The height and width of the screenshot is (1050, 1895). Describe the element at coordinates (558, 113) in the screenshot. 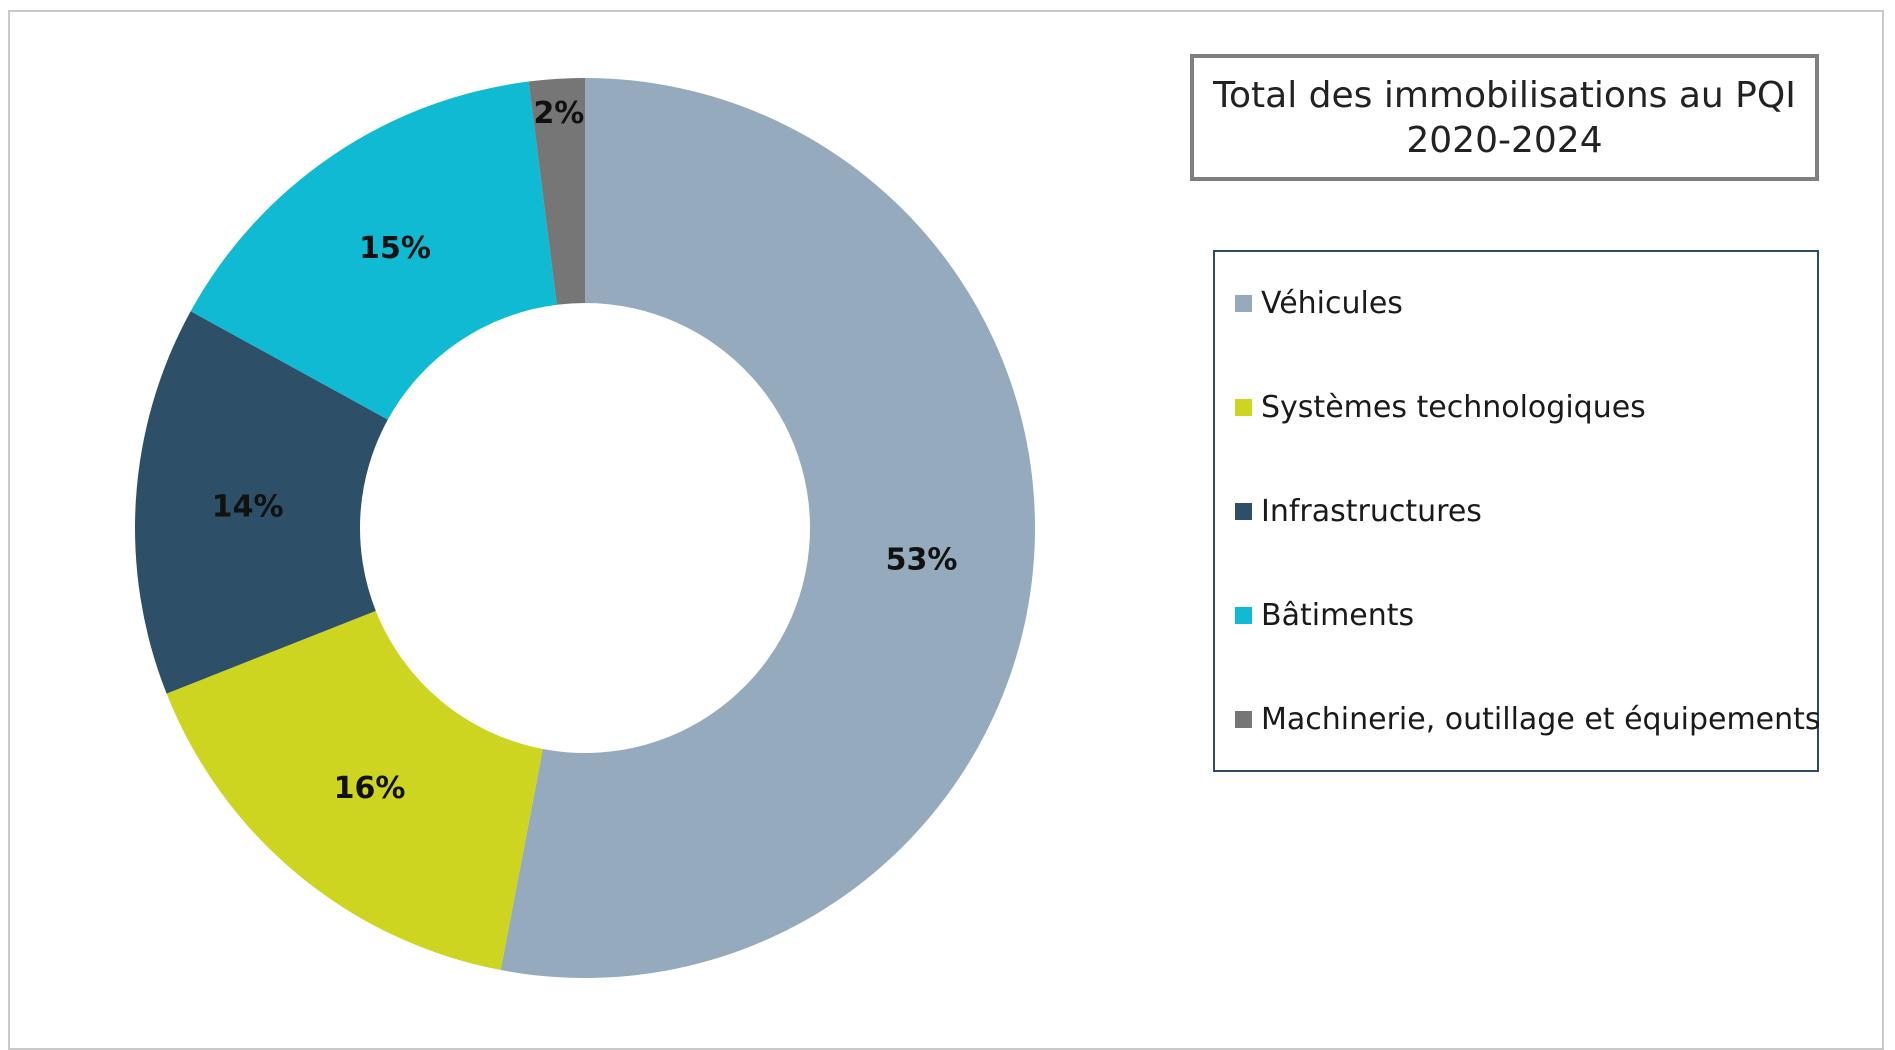

I see `data-label-4: 2%` at that location.